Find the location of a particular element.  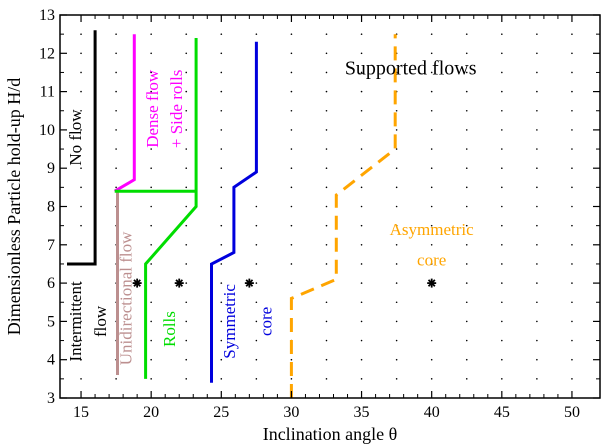

boundary-dense is located at coordinates (124, 113).